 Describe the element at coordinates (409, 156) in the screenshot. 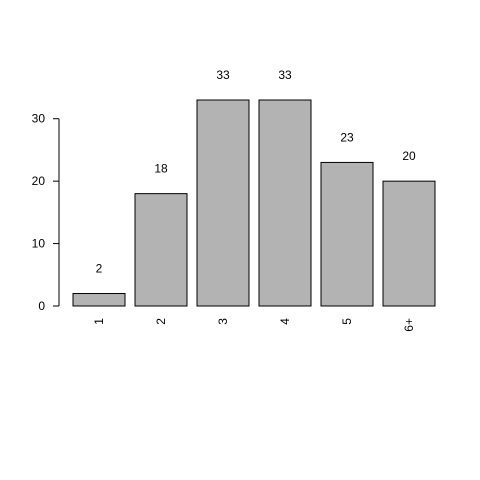

I see `data-label: 20` at that location.